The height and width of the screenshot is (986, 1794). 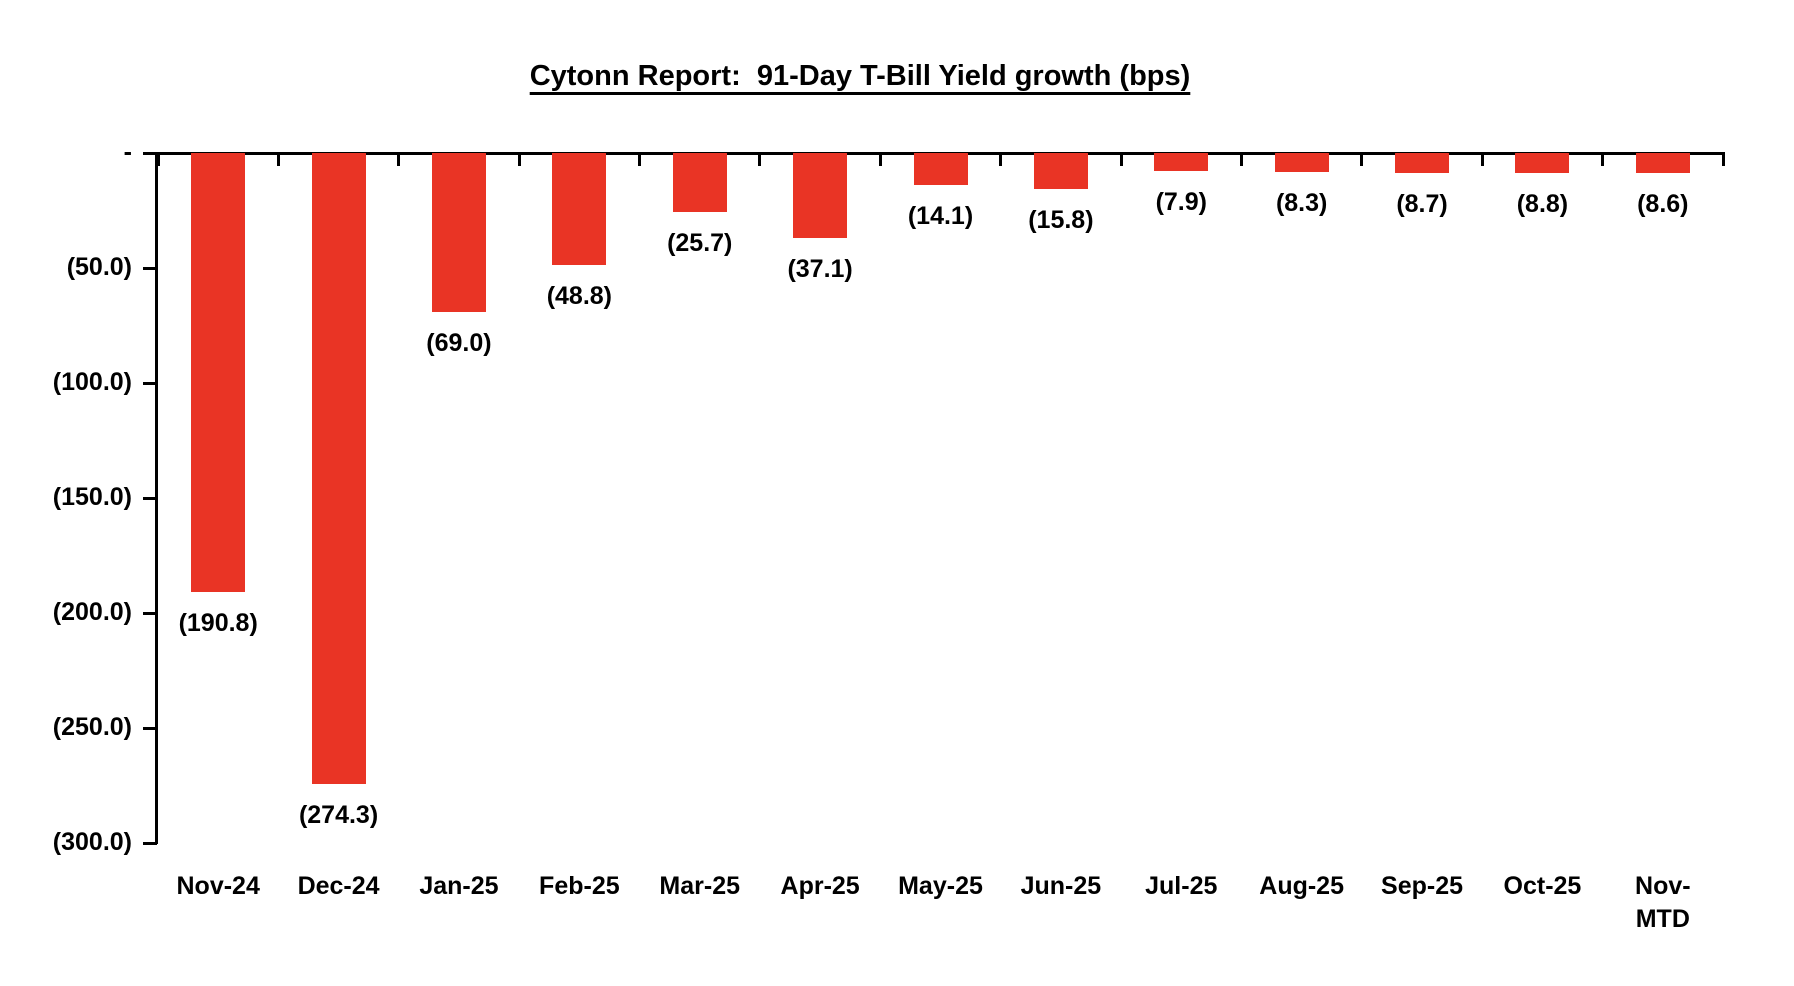 What do you see at coordinates (940, 886) in the screenshot?
I see `x-axis-category-label: May-25` at bounding box center [940, 886].